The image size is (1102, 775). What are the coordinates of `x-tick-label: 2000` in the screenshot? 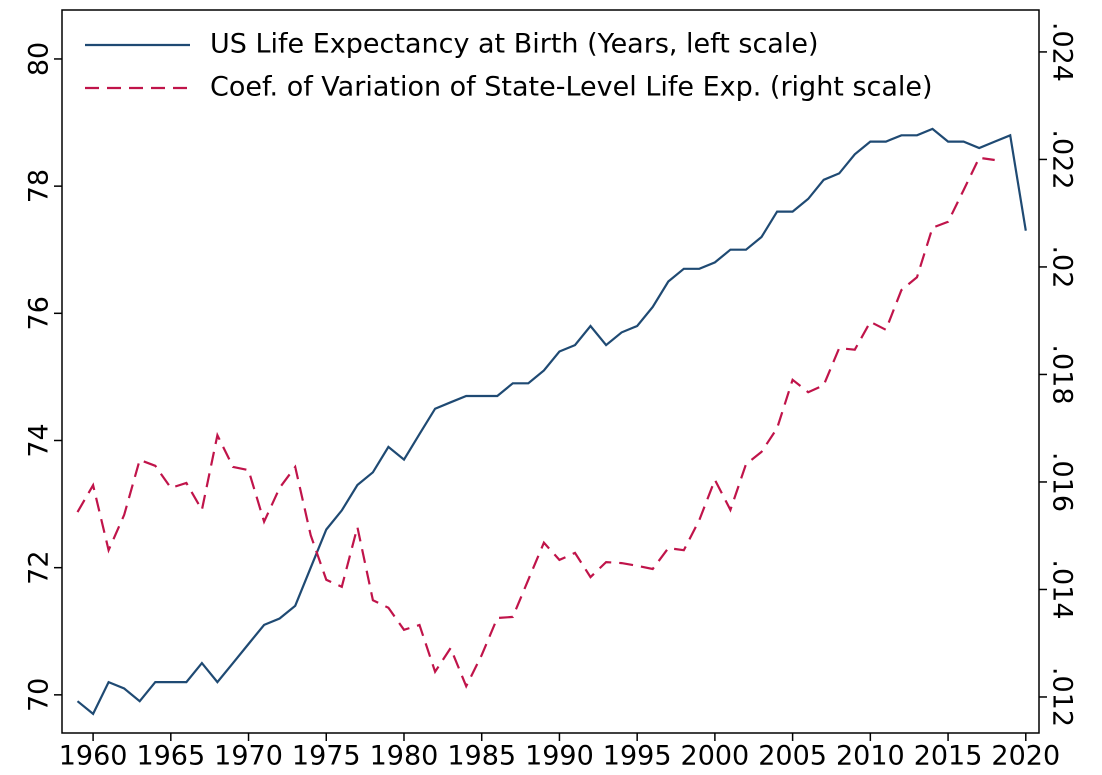 It's located at (715, 756).